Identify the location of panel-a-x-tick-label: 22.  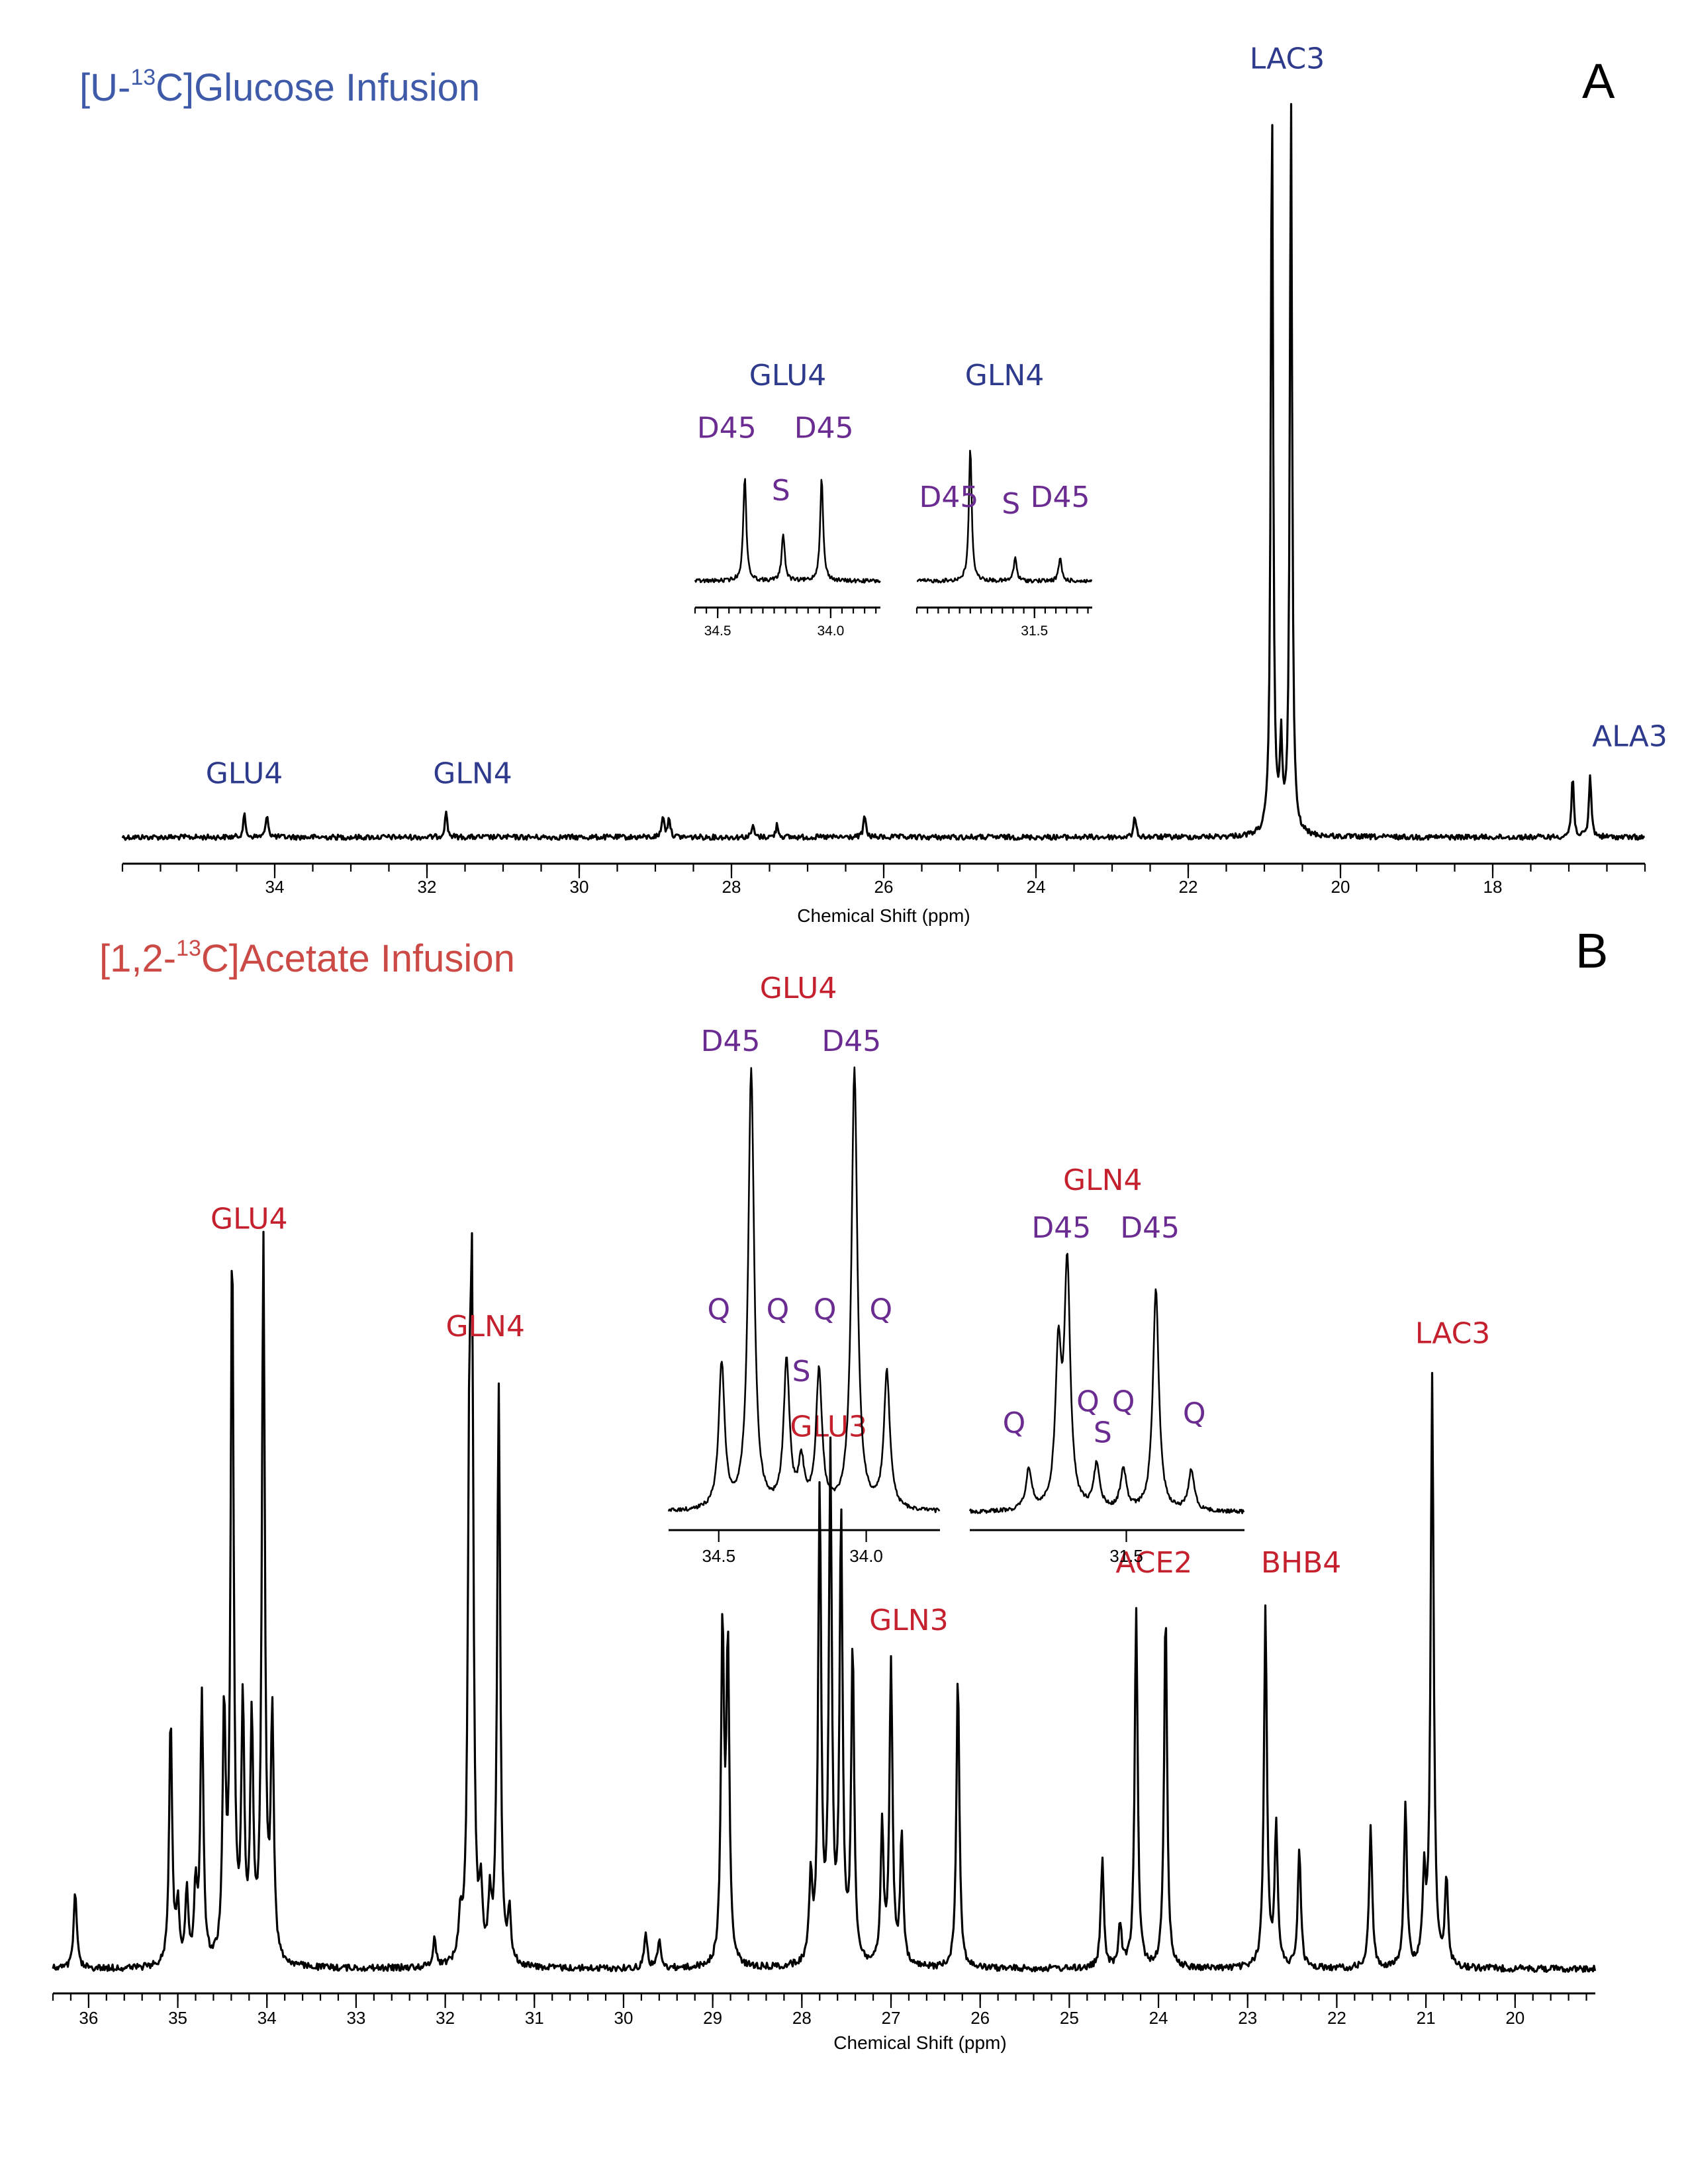
(1188, 887).